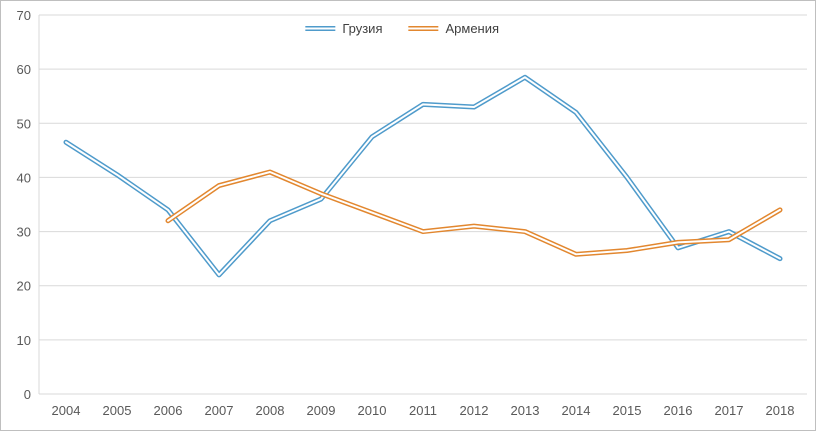 The width and height of the screenshot is (816, 431). I want to click on legend-label-georgia: Грузия, so click(362, 28).